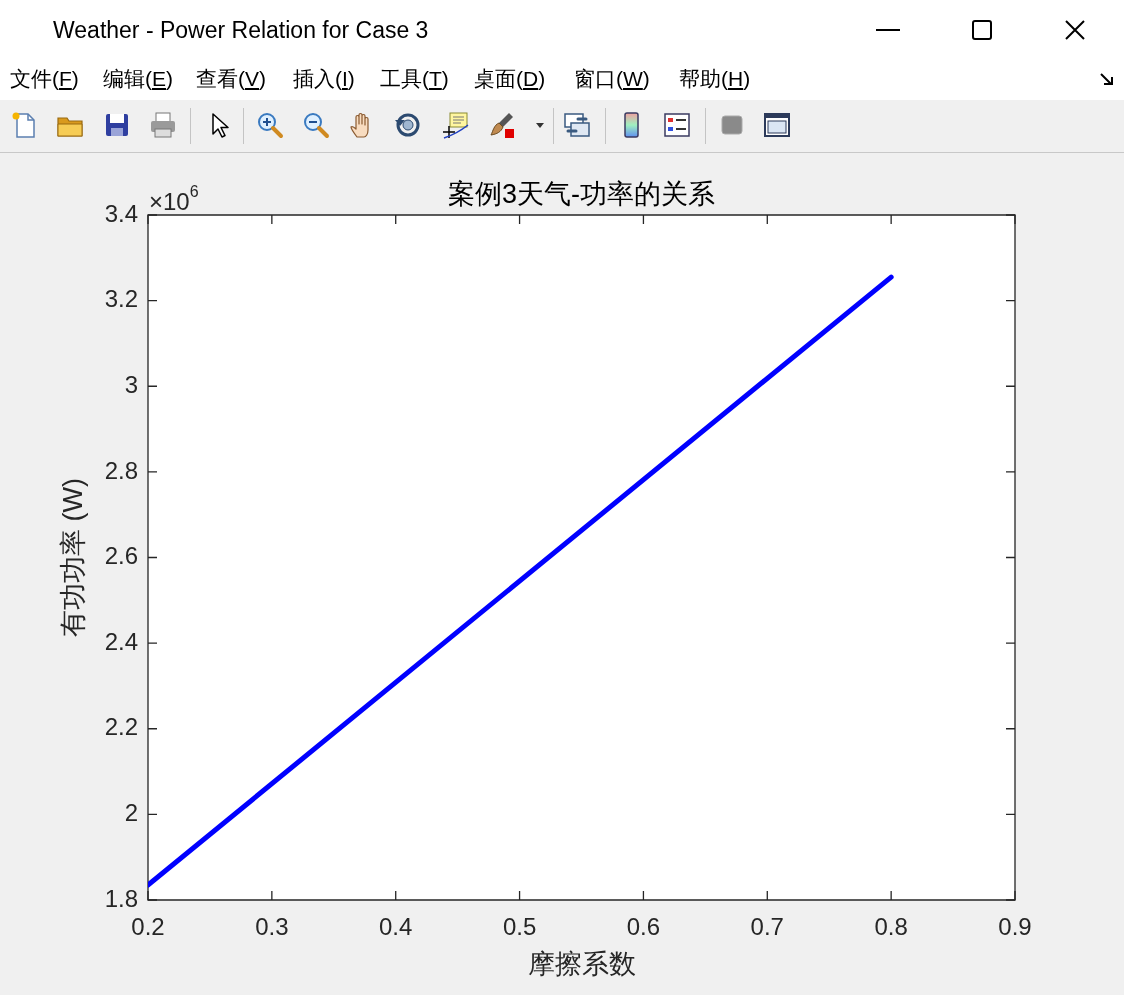  I want to click on y-tick-label: 2.2, so click(121, 727).